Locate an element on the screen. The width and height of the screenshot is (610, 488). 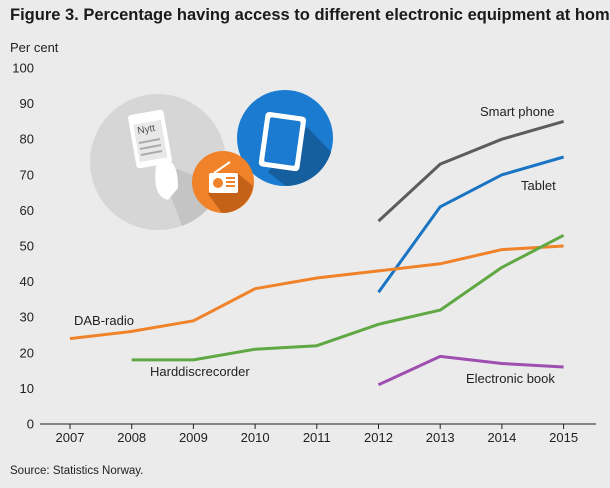
y-axis-label: Per cent is located at coordinates (34, 47).